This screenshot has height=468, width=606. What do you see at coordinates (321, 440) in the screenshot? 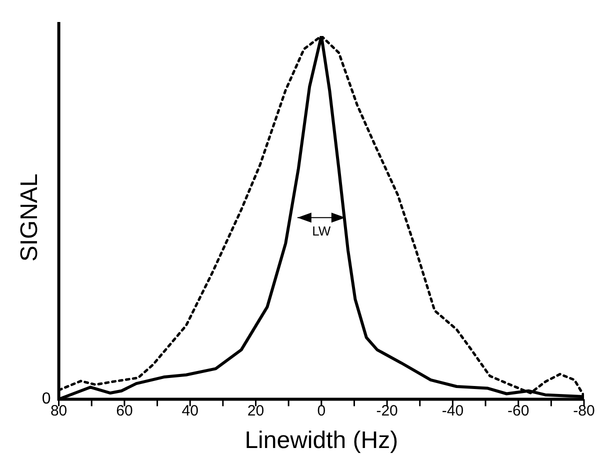
I see `x-axis-title: Linewidth (Hz)` at bounding box center [321, 440].